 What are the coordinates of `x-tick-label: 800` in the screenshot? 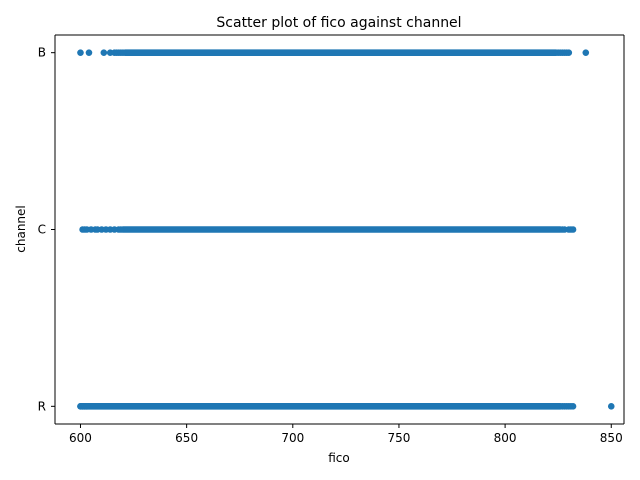 It's located at (505, 438).